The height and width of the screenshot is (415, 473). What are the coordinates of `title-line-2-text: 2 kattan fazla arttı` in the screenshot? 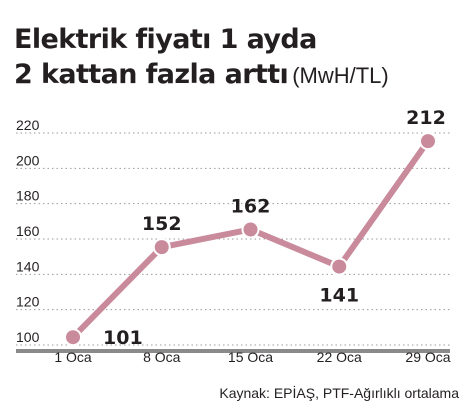 It's located at (151, 74).